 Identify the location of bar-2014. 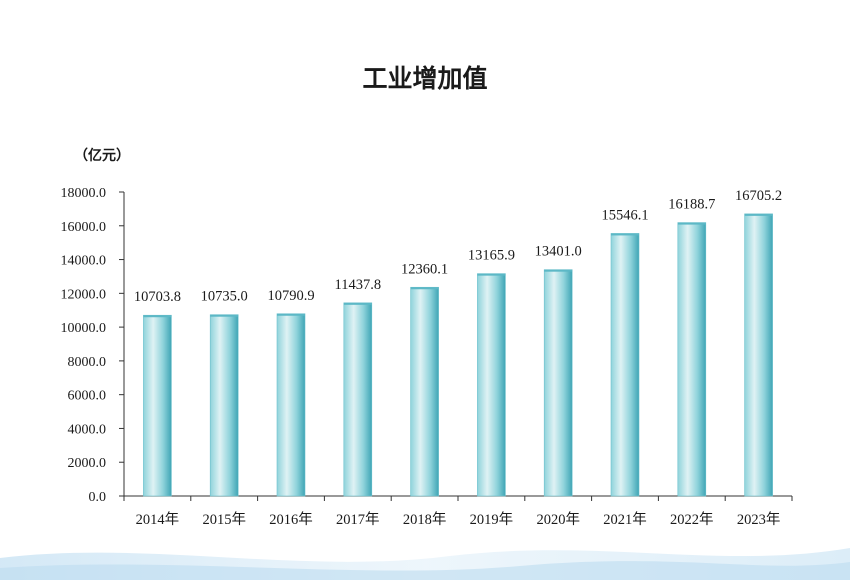
(157, 405).